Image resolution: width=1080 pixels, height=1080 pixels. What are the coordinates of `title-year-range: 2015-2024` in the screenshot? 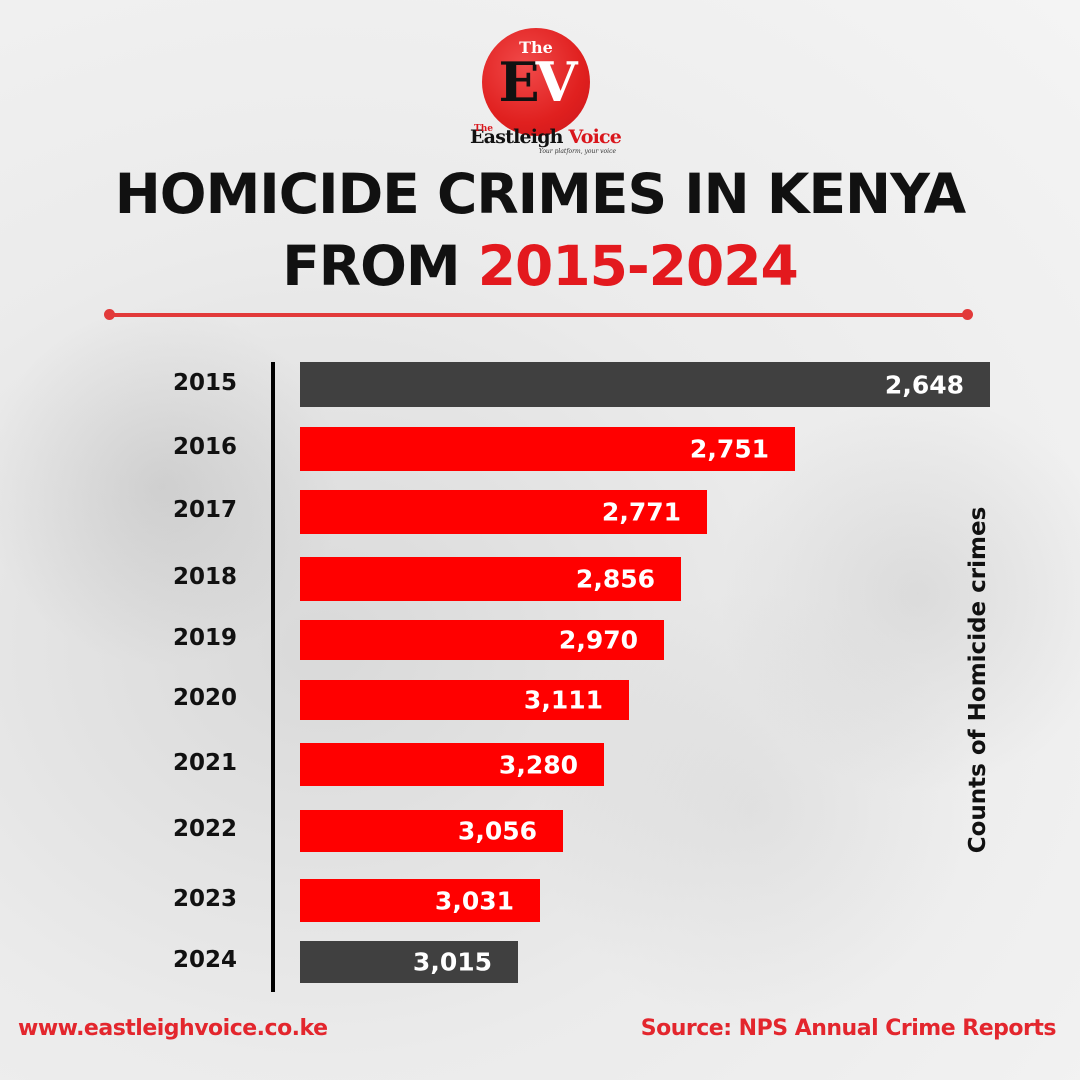 It's located at (638, 266).